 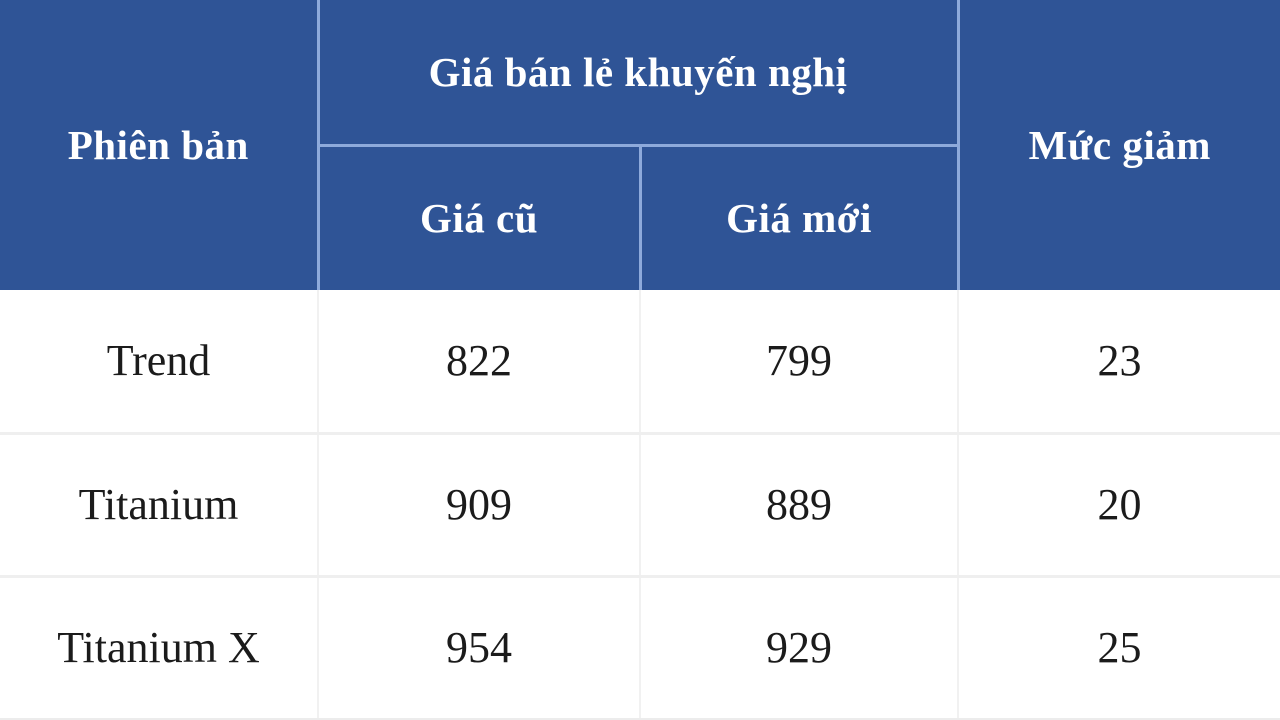 I want to click on cell-version: Titanium, so click(x=159, y=503).